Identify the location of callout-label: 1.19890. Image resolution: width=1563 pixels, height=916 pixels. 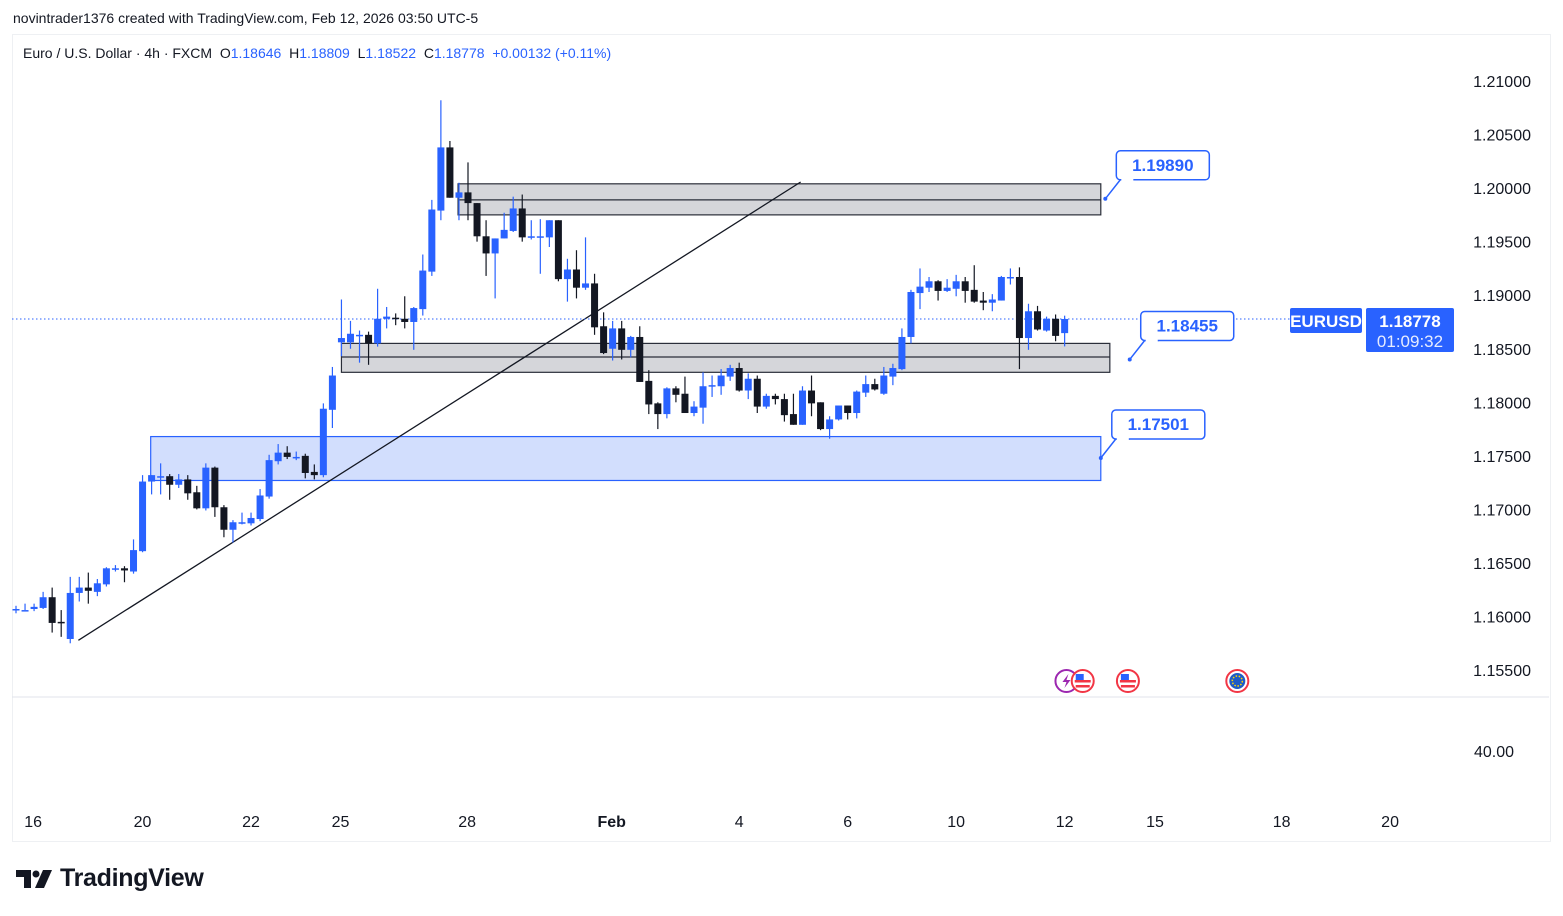
(1162, 165).